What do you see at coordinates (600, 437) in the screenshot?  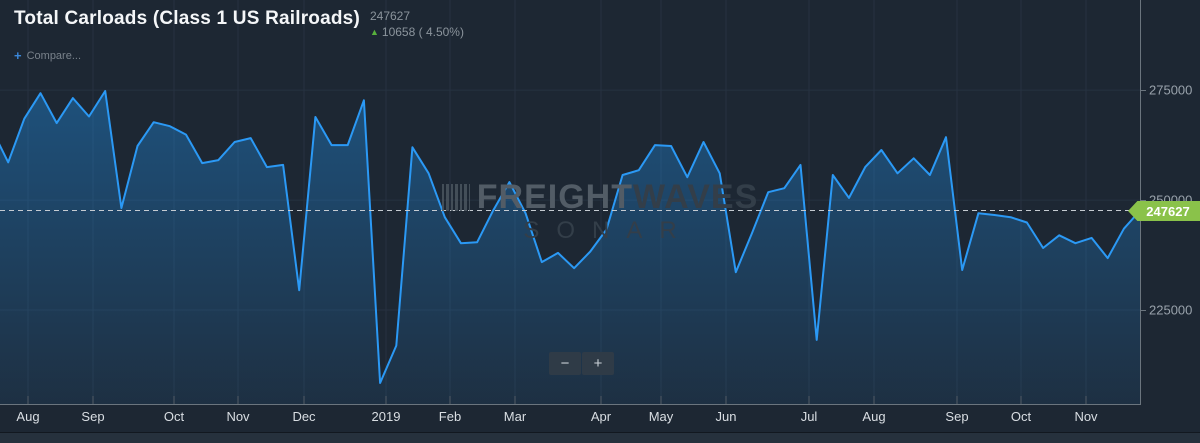 I see `chart-navigator-strip` at bounding box center [600, 437].